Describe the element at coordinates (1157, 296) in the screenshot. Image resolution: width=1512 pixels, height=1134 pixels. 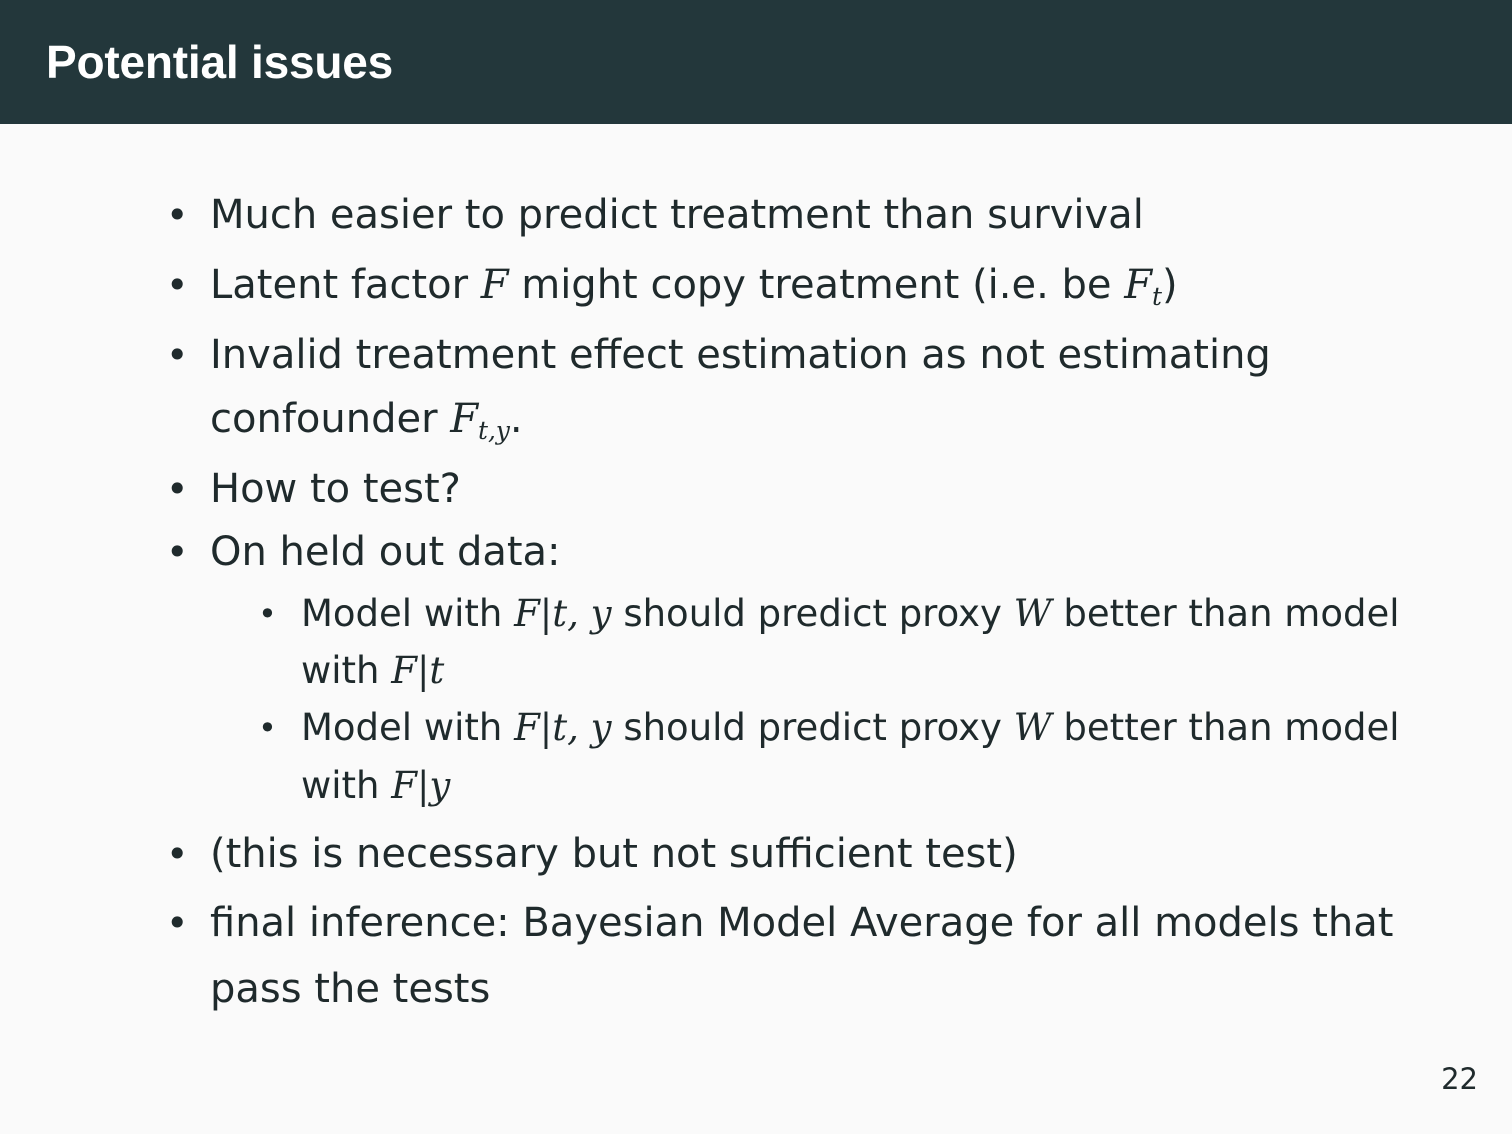
I see `math-subscript-t: t` at that location.